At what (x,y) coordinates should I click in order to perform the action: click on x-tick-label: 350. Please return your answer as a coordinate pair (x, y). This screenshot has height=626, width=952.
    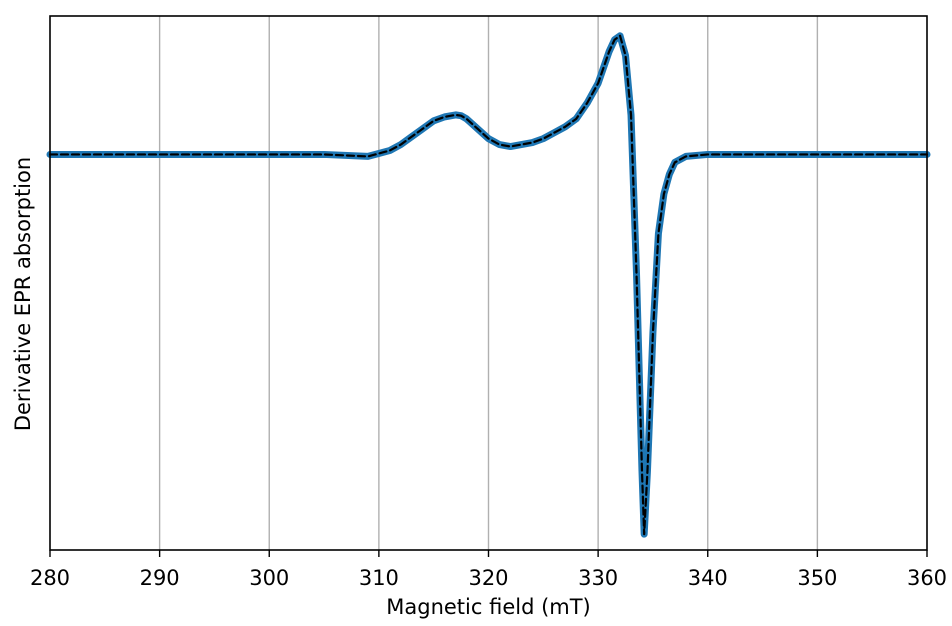
    Looking at the image, I should click on (817, 578).